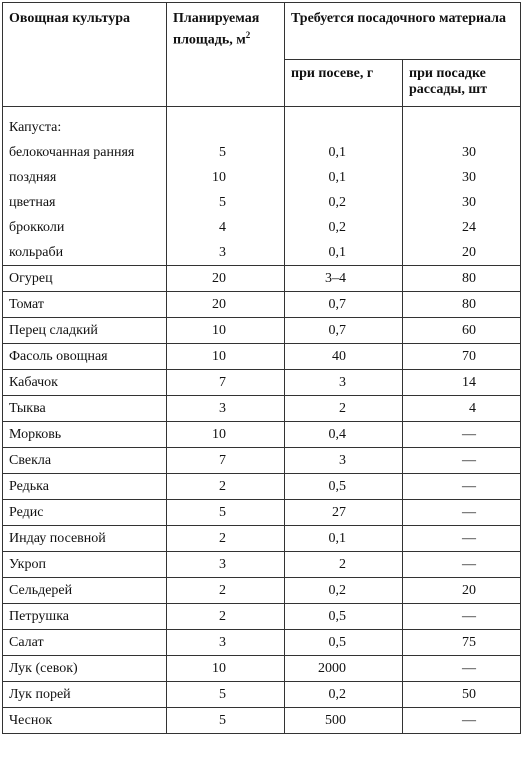 The width and height of the screenshot is (522, 772). I want to click on table-row: брокколи 4 0,2 24, so click(261, 227).